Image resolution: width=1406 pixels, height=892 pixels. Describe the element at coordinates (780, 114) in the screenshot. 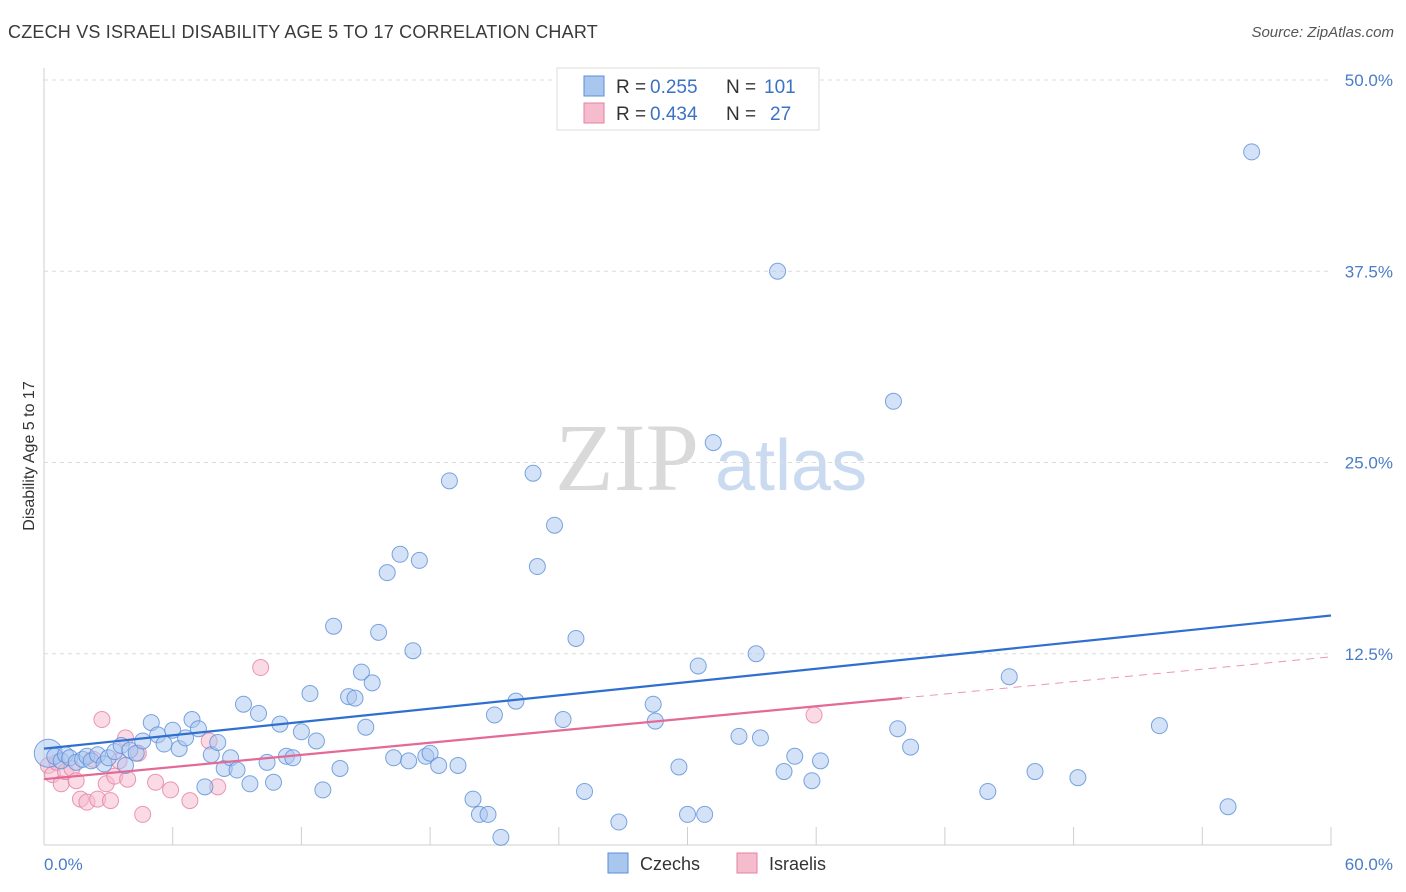

I see `legend-n-value-israelis: 27` at that location.